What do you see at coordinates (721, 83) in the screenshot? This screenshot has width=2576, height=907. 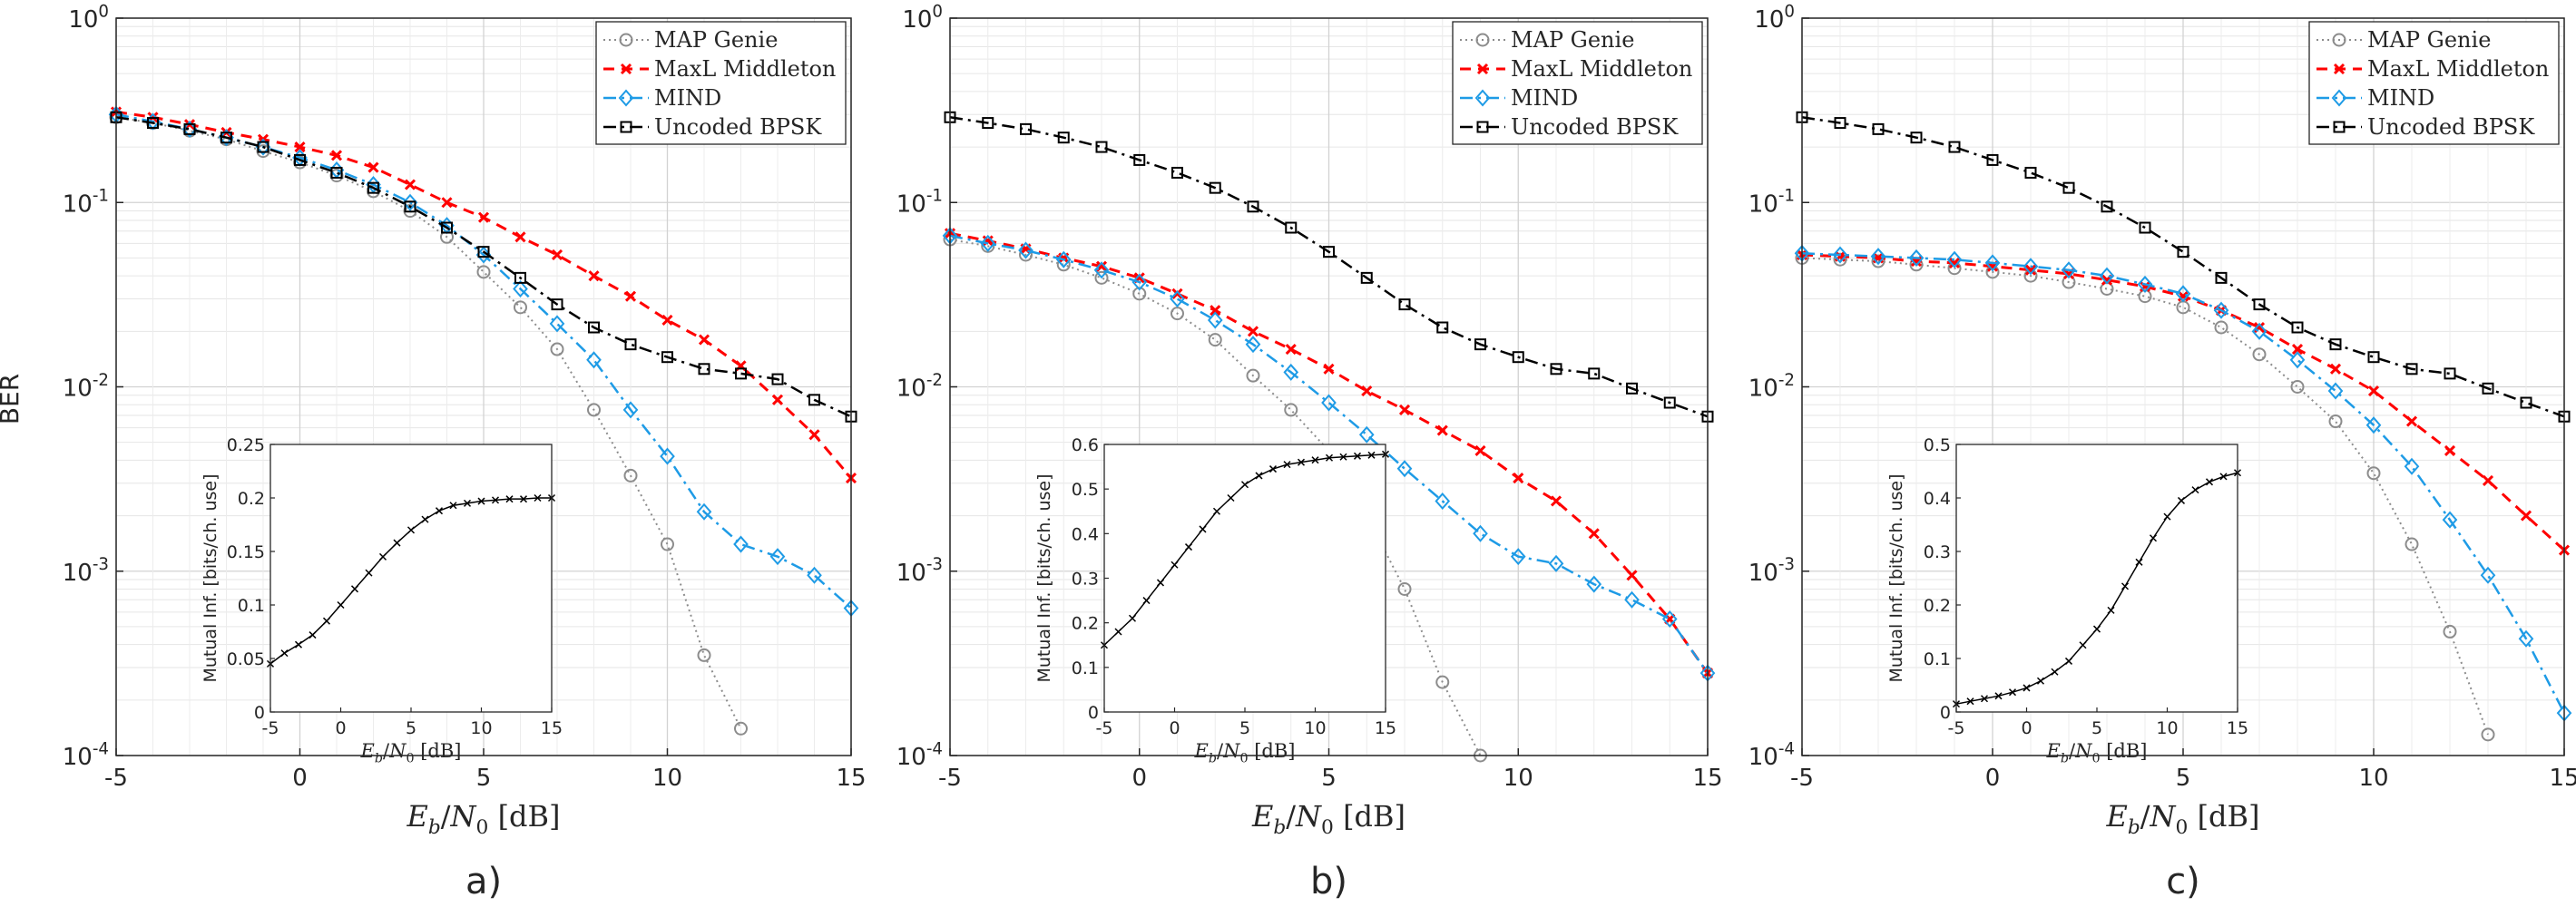 I see `legend-box` at bounding box center [721, 83].